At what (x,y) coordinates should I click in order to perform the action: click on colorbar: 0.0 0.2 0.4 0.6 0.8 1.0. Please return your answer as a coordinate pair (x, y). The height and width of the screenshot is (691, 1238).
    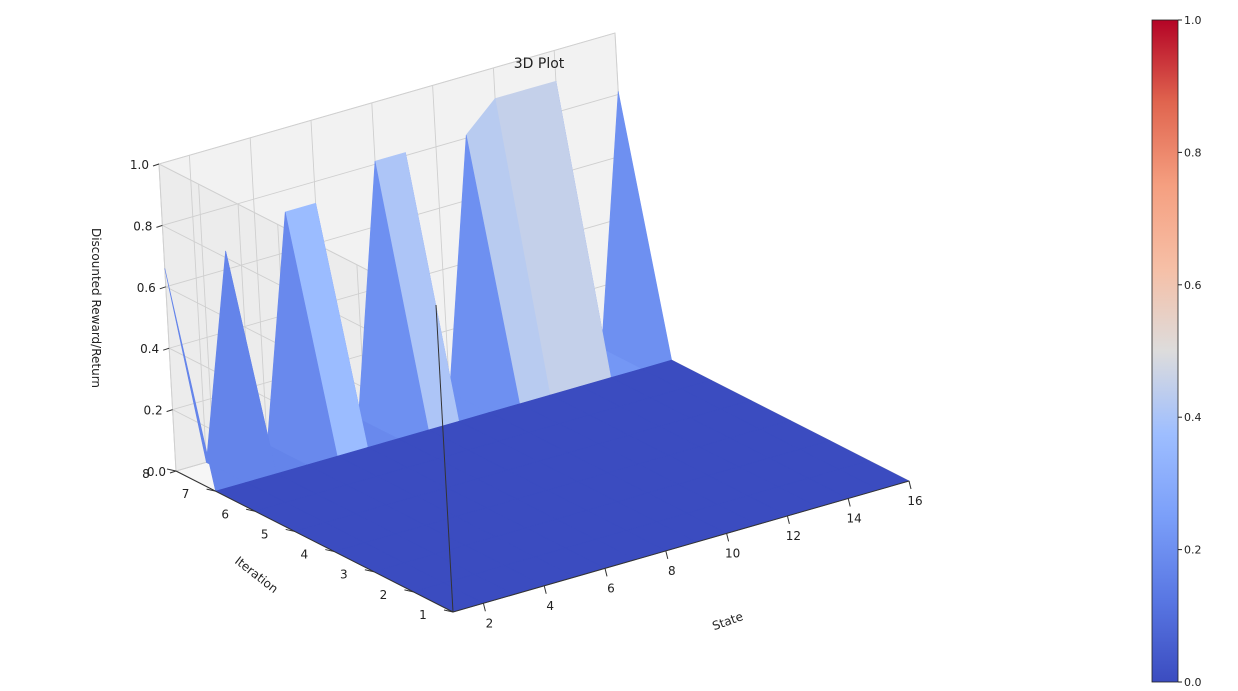
    Looking at the image, I should click on (1176, 351).